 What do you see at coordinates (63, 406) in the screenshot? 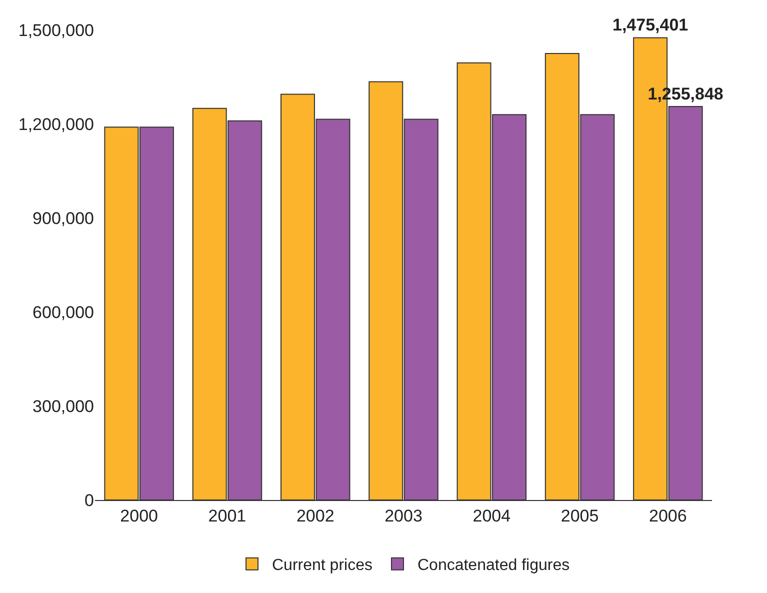
I see `y-tick-label: 300,000` at bounding box center [63, 406].